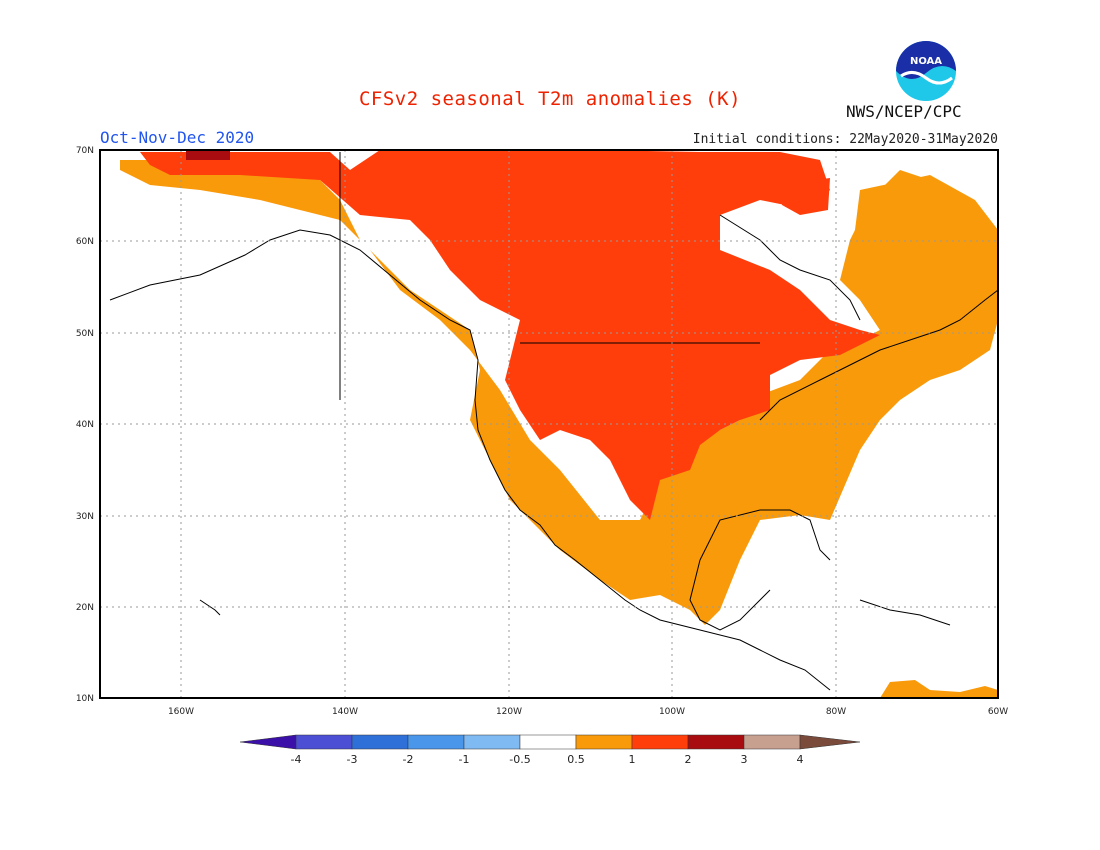 The image size is (1100, 850). I want to click on lat-label: 50N, so click(85, 334).